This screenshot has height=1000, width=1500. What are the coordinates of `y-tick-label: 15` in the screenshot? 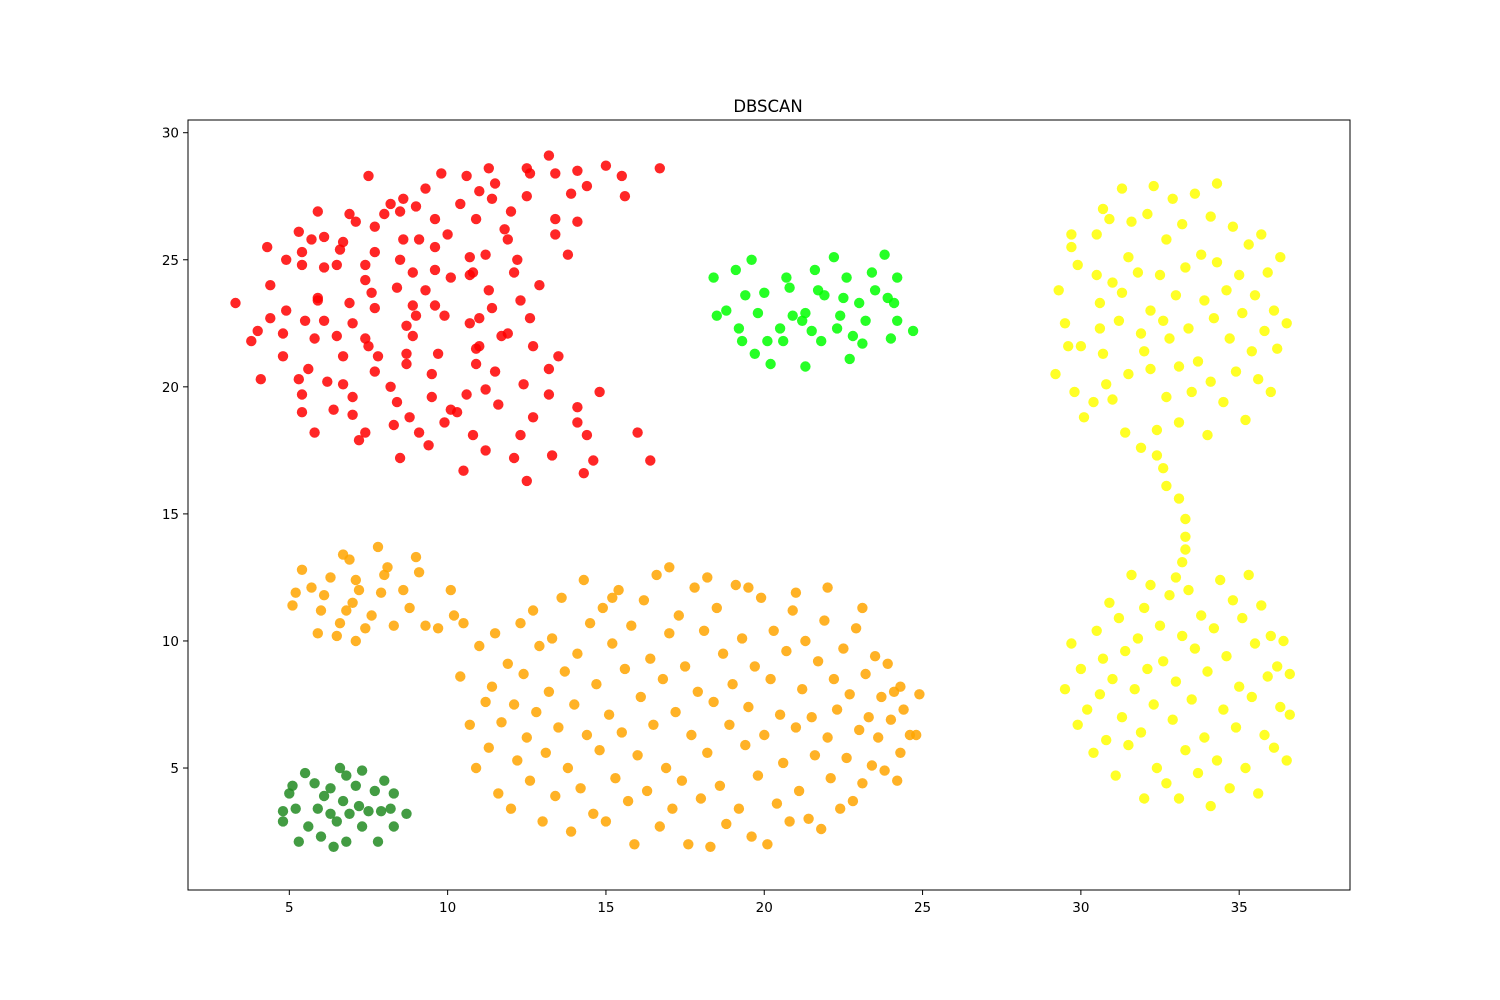 It's located at (170, 515).